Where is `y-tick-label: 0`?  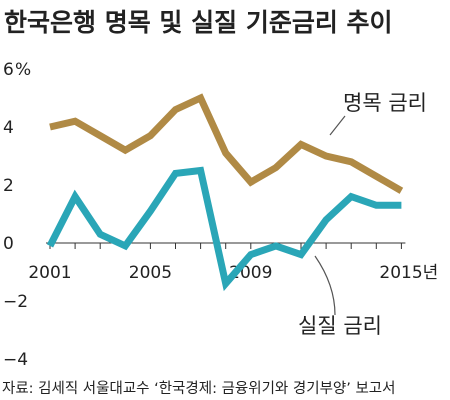 y-tick-label: 0 is located at coordinates (8, 244).